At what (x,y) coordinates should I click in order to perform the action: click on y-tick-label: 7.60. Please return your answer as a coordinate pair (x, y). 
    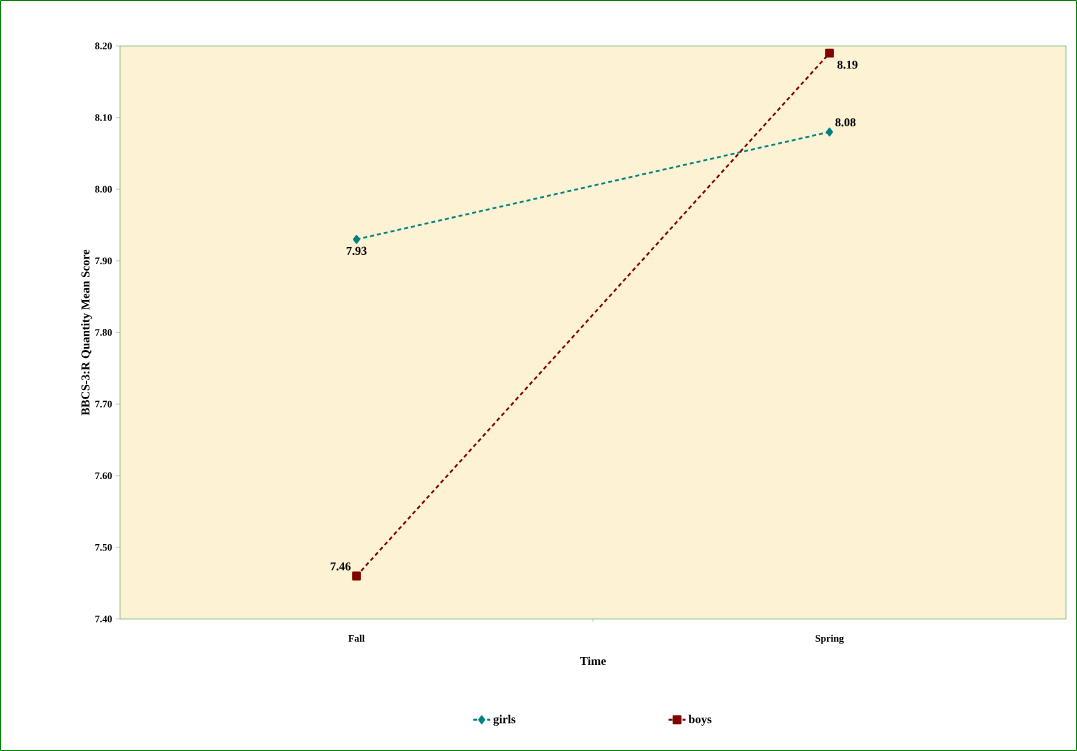
    Looking at the image, I should click on (103, 476).